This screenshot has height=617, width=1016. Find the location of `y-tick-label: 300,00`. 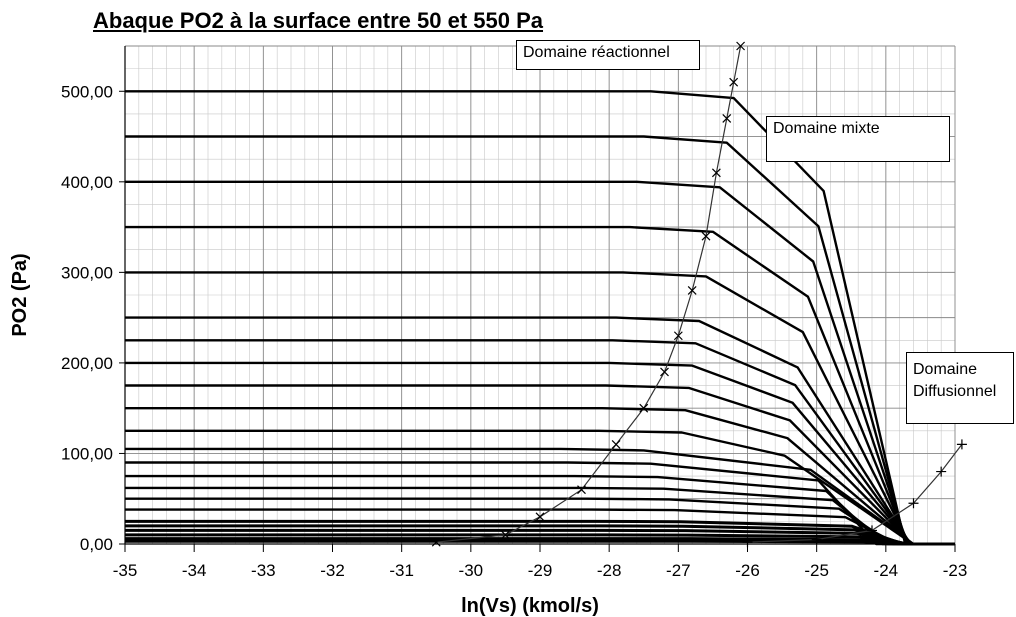

y-tick-label: 300,00 is located at coordinates (87, 272).